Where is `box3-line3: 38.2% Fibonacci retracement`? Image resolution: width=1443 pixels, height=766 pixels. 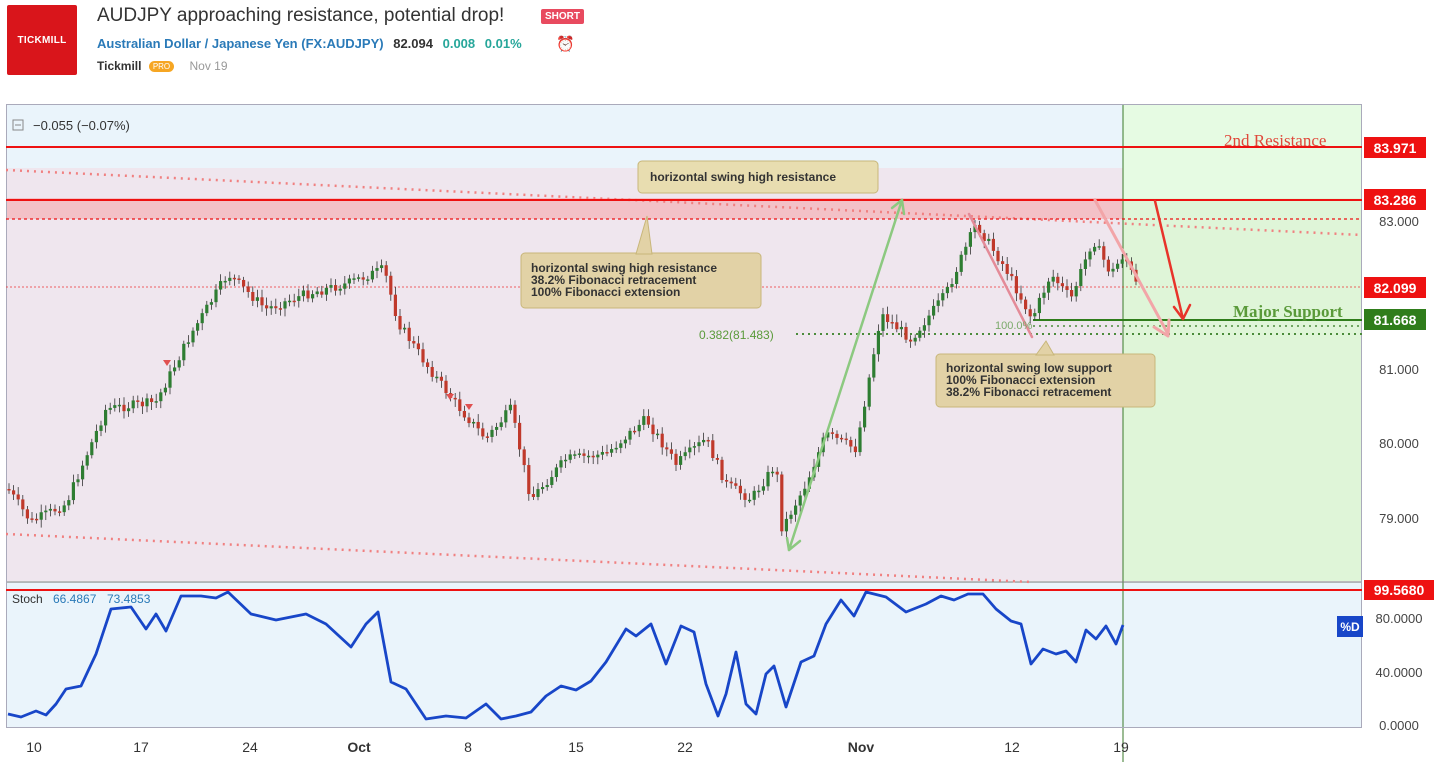 box3-line3: 38.2% Fibonacci retracement is located at coordinates (1028, 392).